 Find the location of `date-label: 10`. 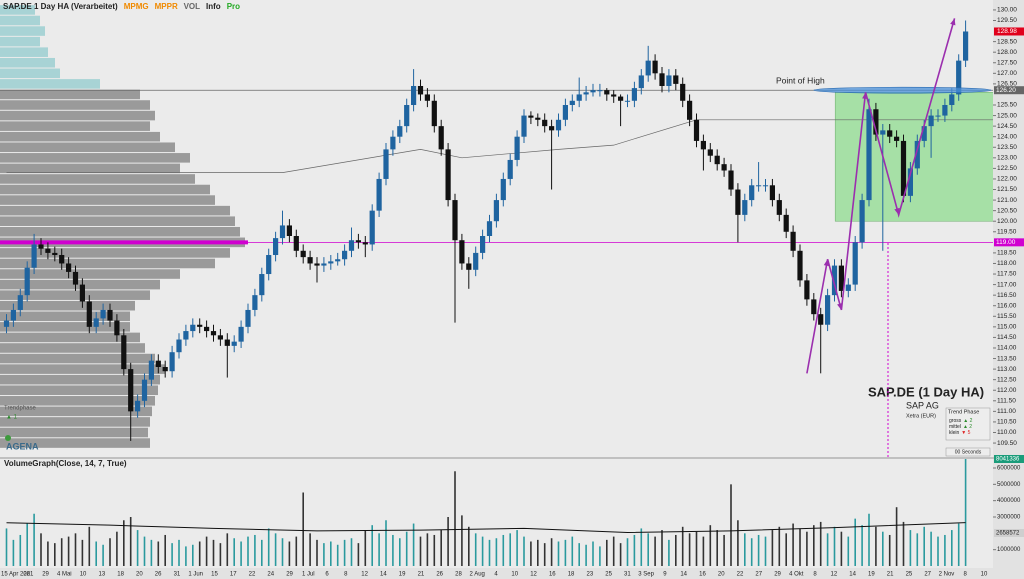

date-label: 10 is located at coordinates (514, 575).